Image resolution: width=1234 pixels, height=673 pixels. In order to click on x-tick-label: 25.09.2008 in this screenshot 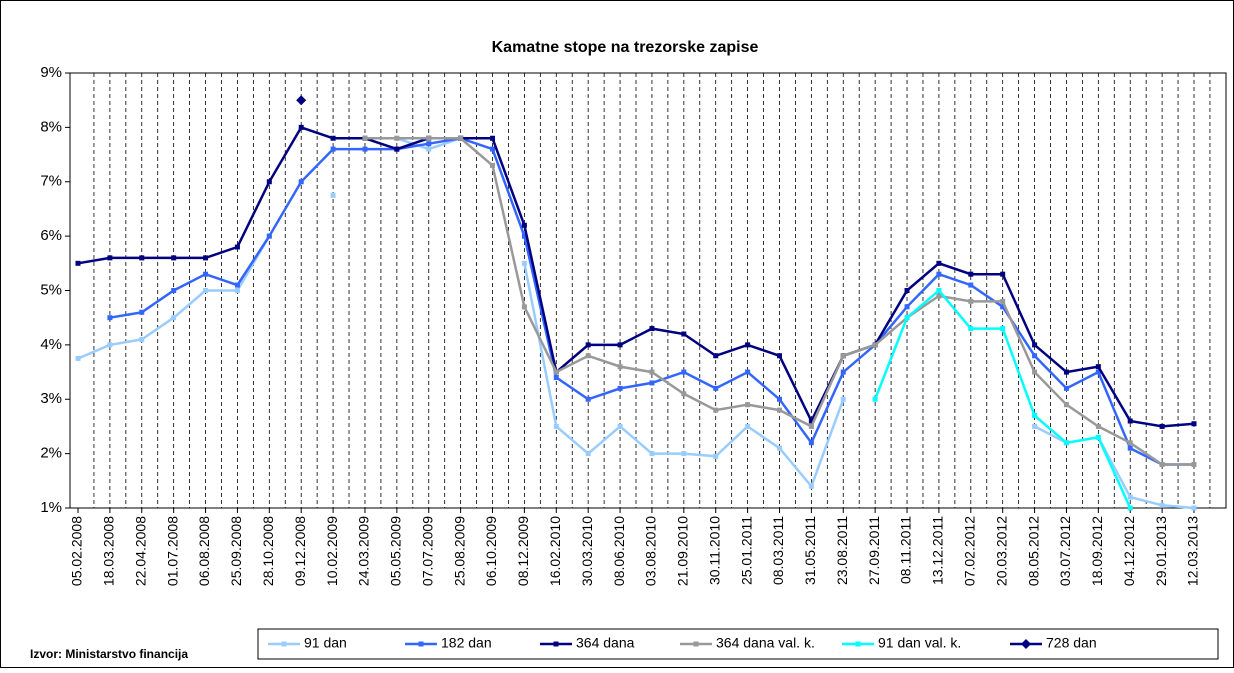, I will do `click(236, 551)`.